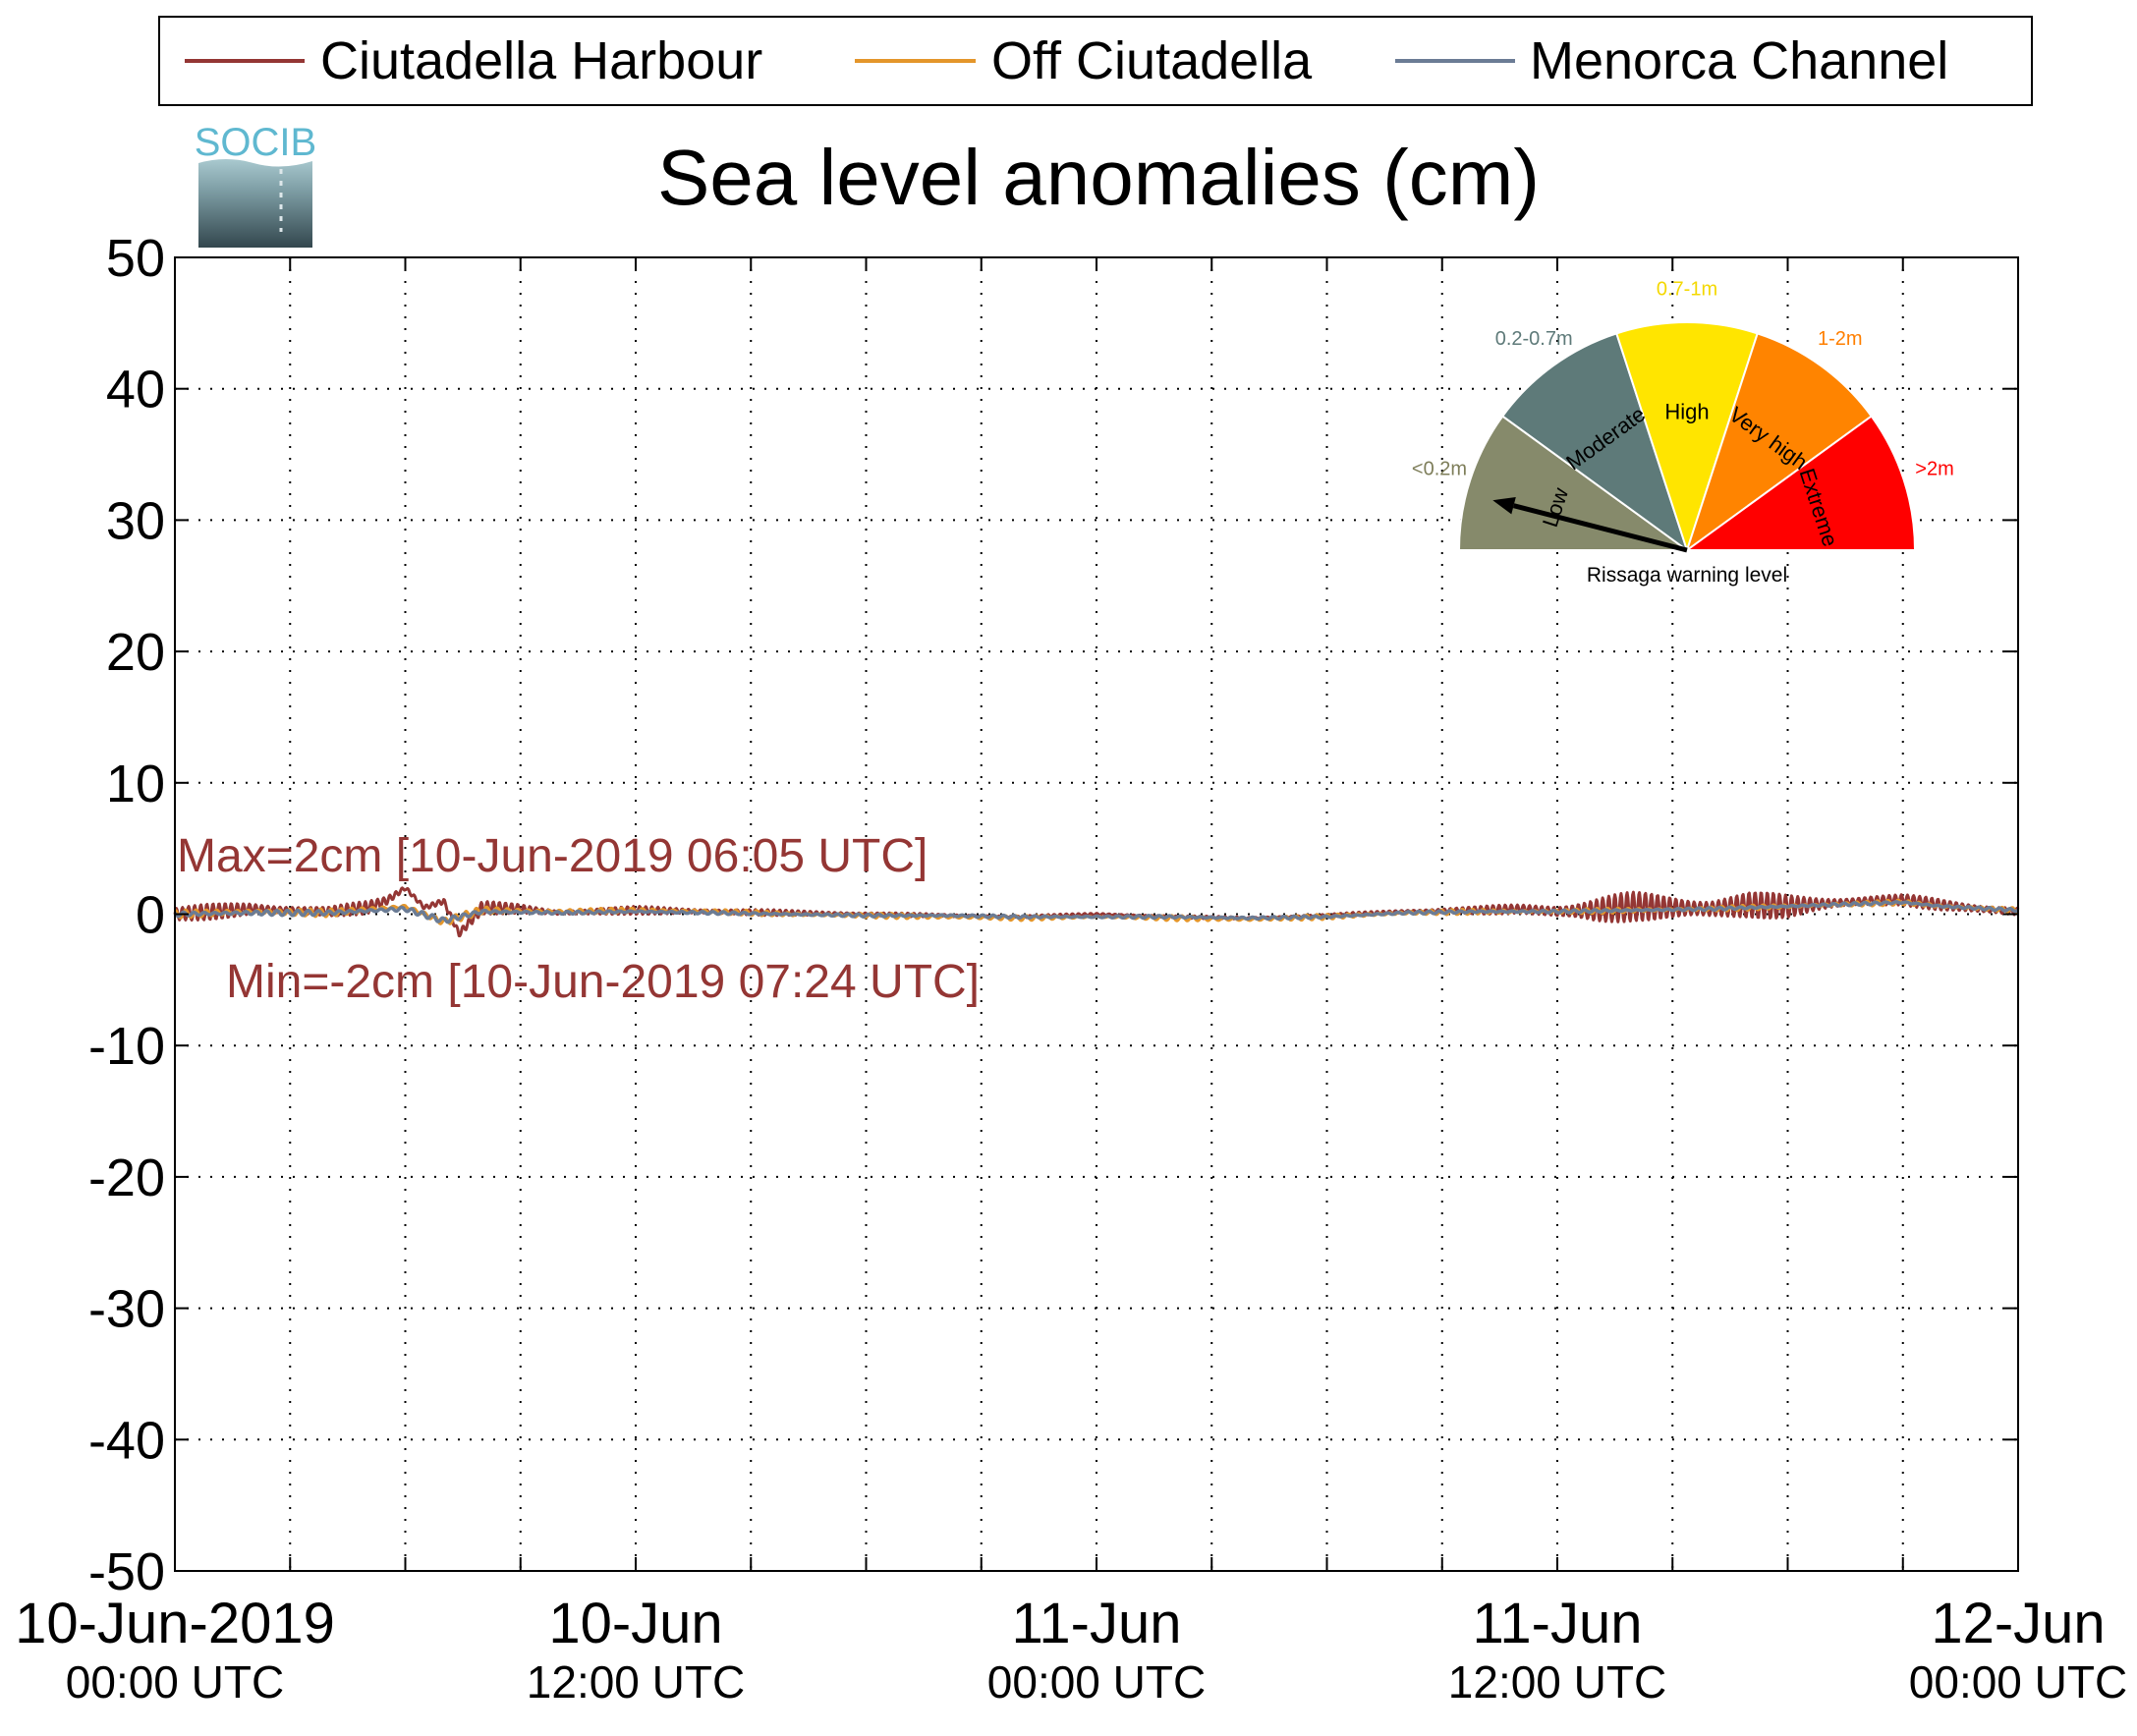 The image size is (2137, 1736). Describe the element at coordinates (552, 856) in the screenshot. I see `max-annotation: Max=2cm [10-Jun-2019 06:05 UTC]` at that location.